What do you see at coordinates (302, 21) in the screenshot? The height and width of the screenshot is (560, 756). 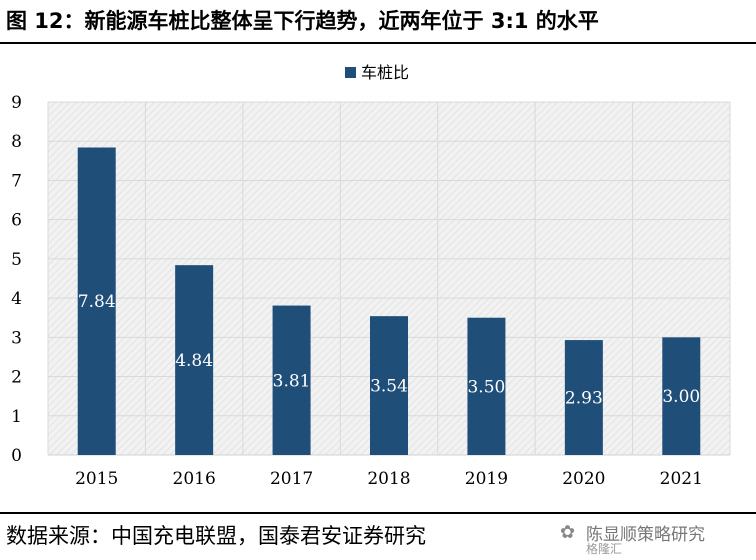 I see `chart-title: 图 12：新能源车桩比整体呈下行趋势，近两年位于 3:1 的水平` at bounding box center [302, 21].